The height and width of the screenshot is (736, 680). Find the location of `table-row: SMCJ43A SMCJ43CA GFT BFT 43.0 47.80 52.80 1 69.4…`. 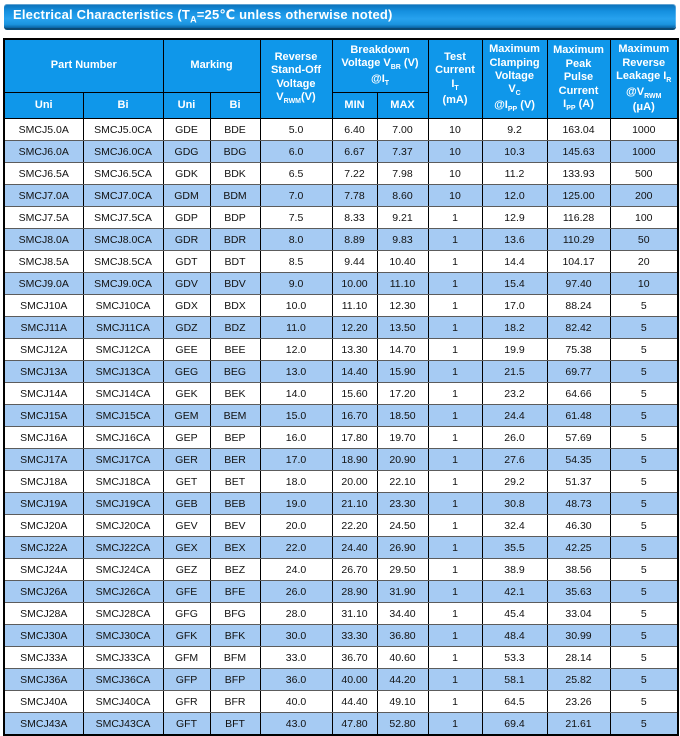

table-row: SMCJ43A SMCJ43CA GFT BFT 43.0 47.80 52.80 1 69.4… is located at coordinates (341, 724).